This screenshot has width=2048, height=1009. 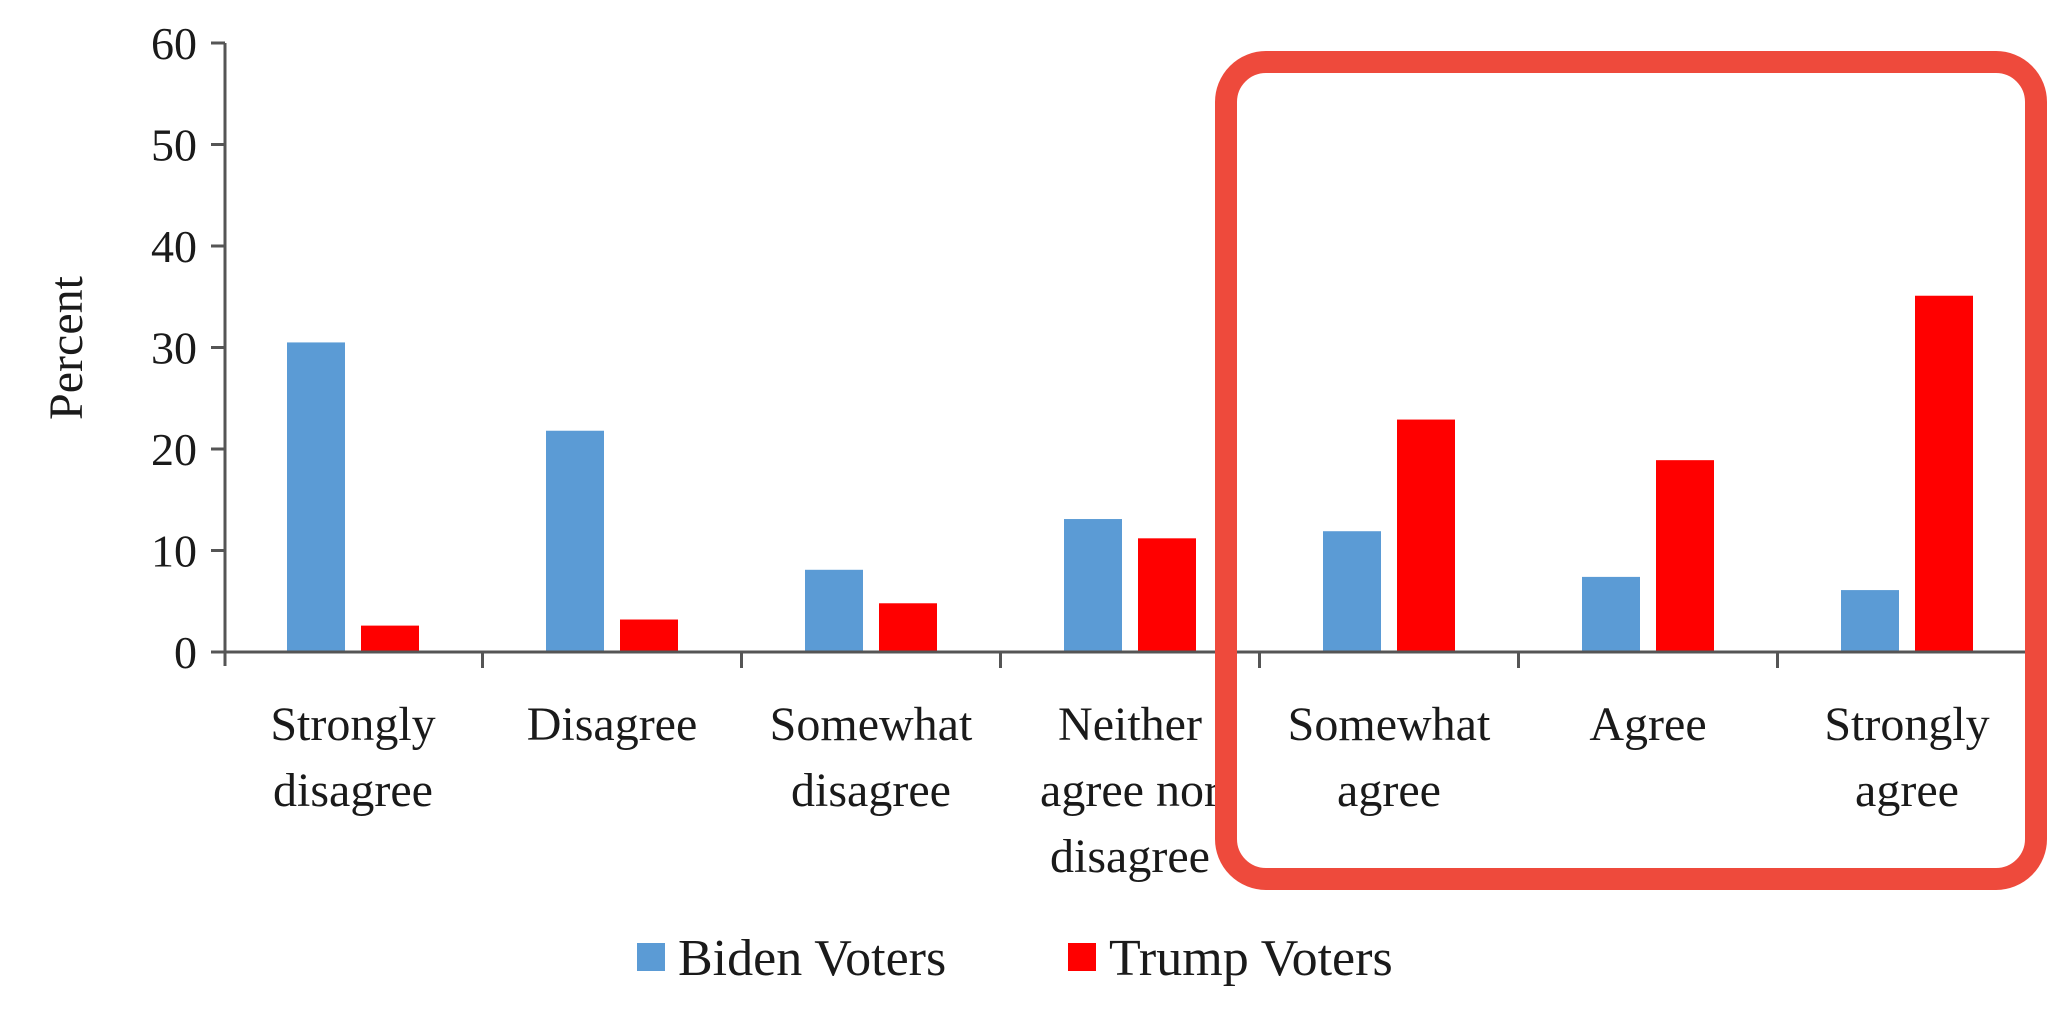 I want to click on legend-label-trump: Trump Voters, so click(x=1251, y=958).